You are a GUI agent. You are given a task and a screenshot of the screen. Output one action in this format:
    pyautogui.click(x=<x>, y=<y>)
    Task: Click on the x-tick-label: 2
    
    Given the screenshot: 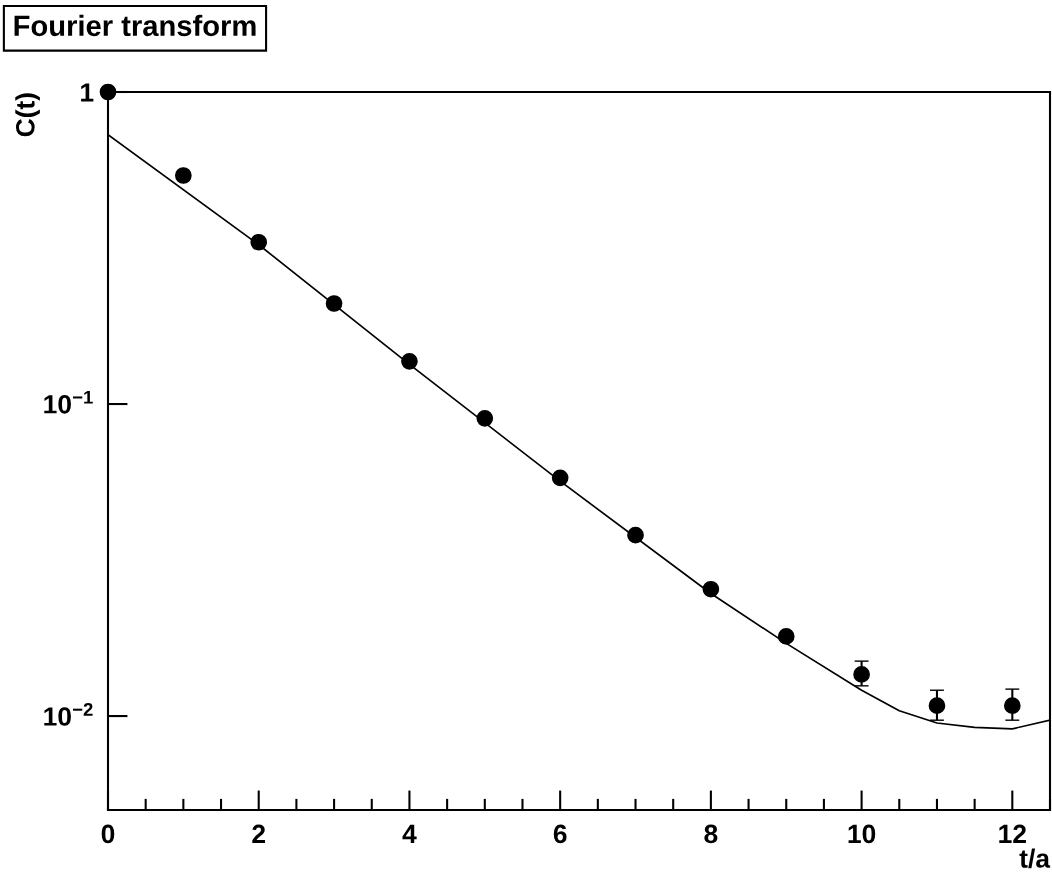 What is the action you would take?
    pyautogui.click(x=258, y=834)
    